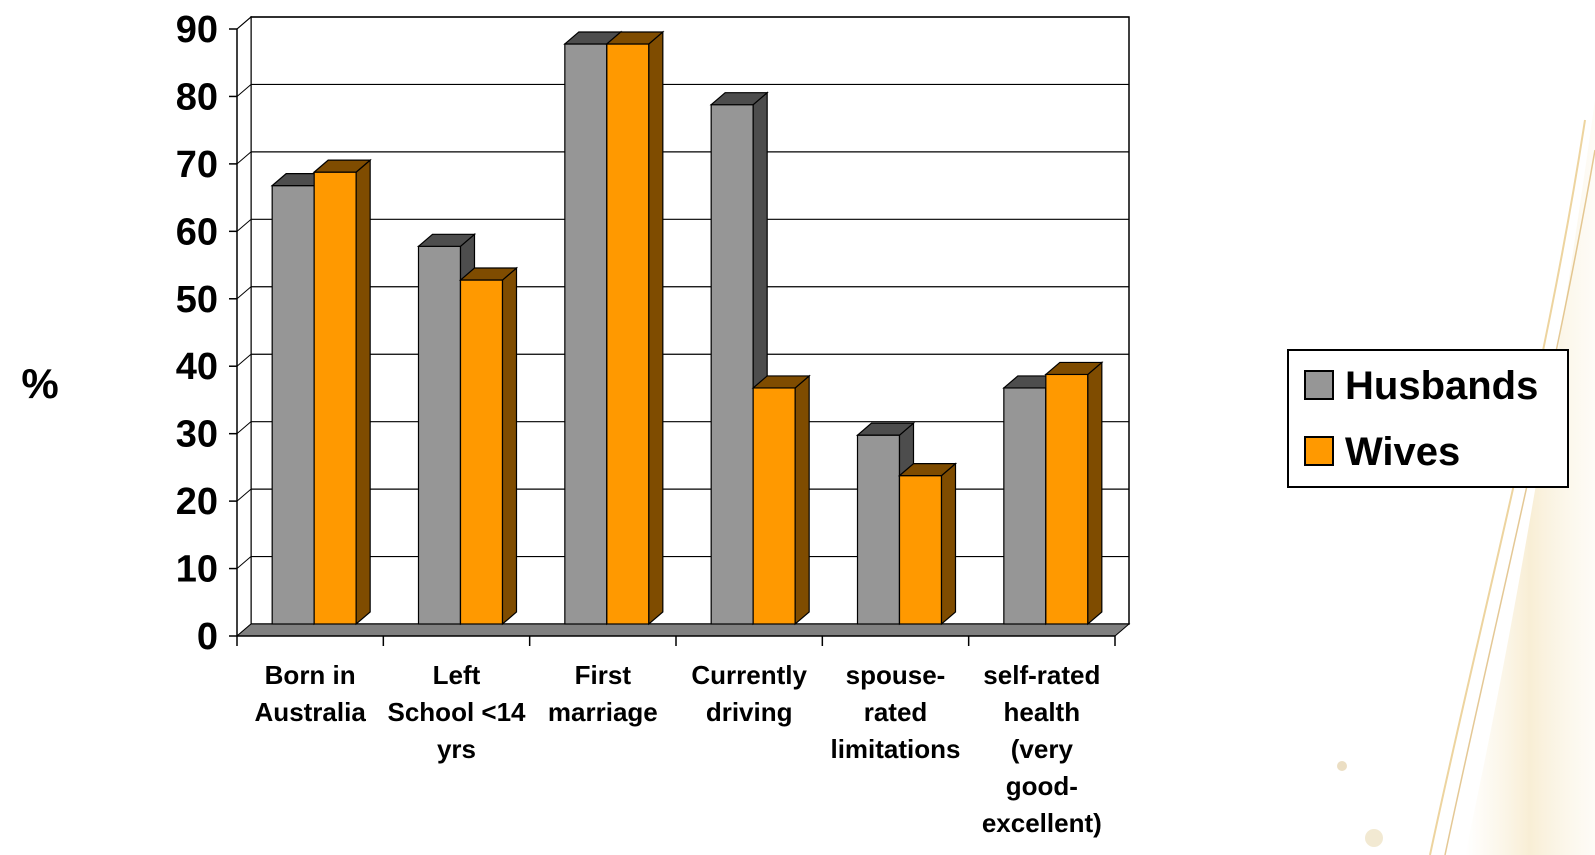 The width and height of the screenshot is (1595, 855). Describe the element at coordinates (197, 165) in the screenshot. I see `y-tick-label: 70` at that location.